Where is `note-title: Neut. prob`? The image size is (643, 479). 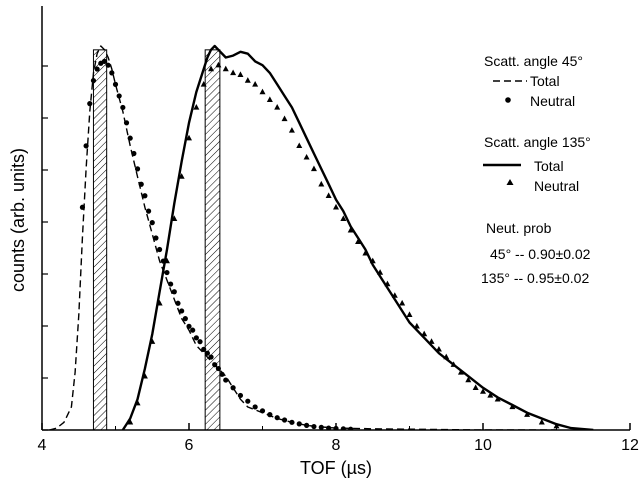
note-title: Neut. prob is located at coordinates (519, 228).